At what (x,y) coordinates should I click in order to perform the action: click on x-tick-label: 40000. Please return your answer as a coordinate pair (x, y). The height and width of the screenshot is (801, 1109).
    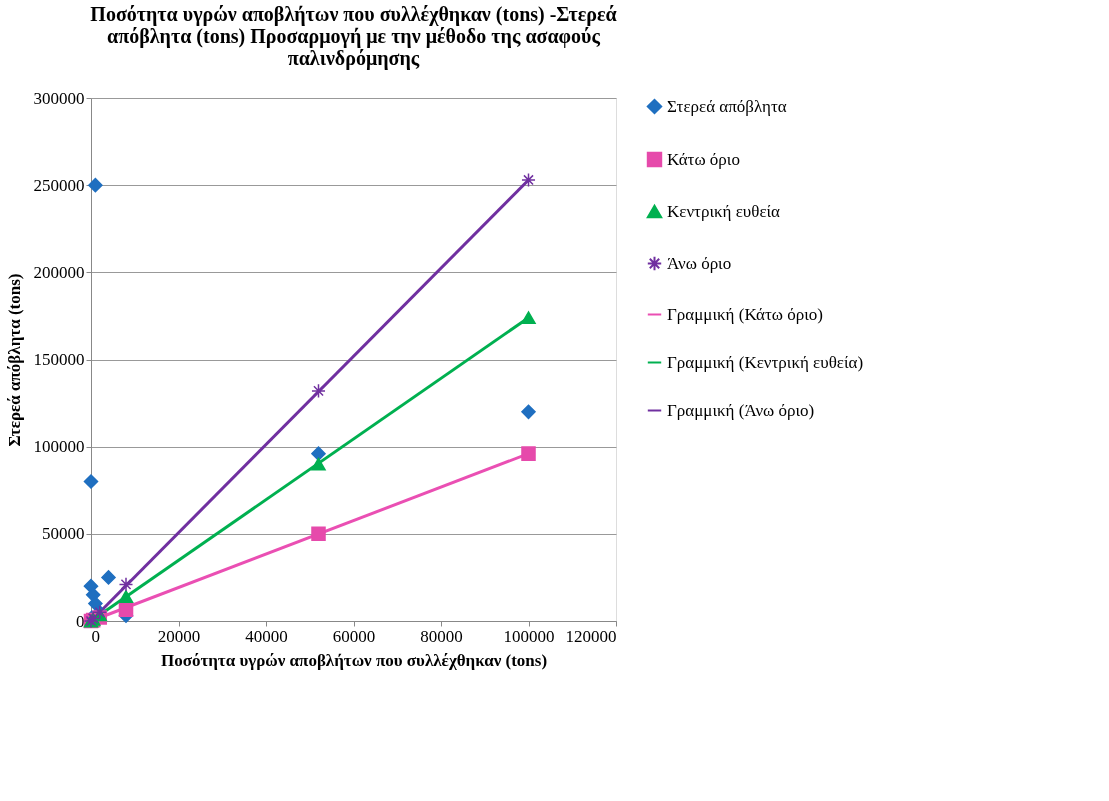
    Looking at the image, I should click on (266, 636).